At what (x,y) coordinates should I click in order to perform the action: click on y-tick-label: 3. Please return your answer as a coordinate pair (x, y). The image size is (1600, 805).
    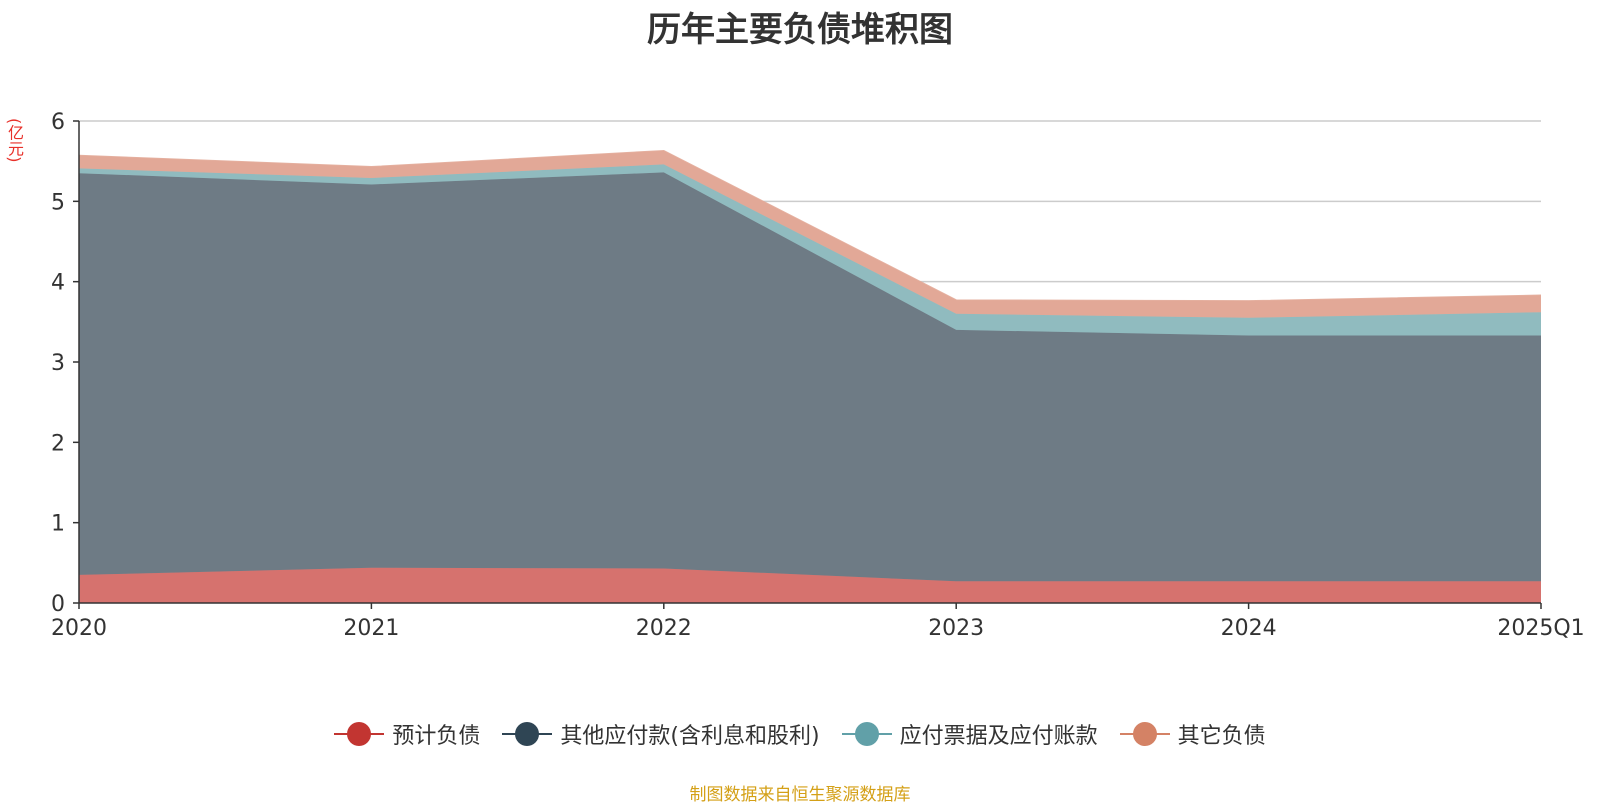
    Looking at the image, I should click on (58, 363).